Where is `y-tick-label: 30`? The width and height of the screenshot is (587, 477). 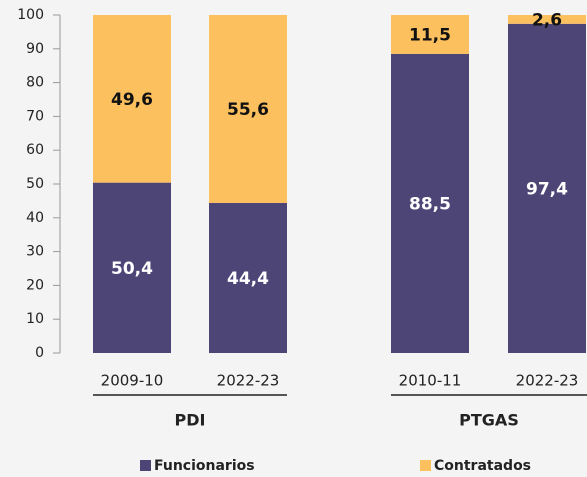
y-tick-label: 30 is located at coordinates (35, 252).